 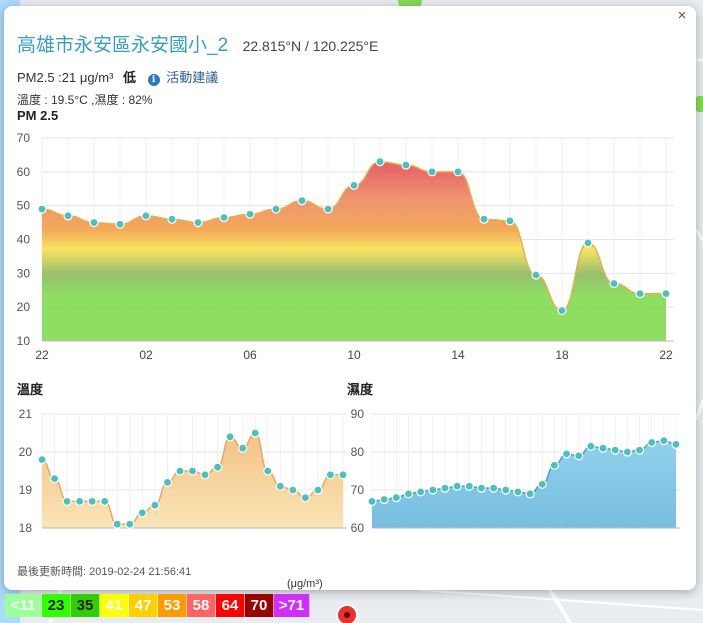 I want to click on pm-color-legend: <11 23 35 41 47 53 58 64 70 >71, so click(x=157, y=605).